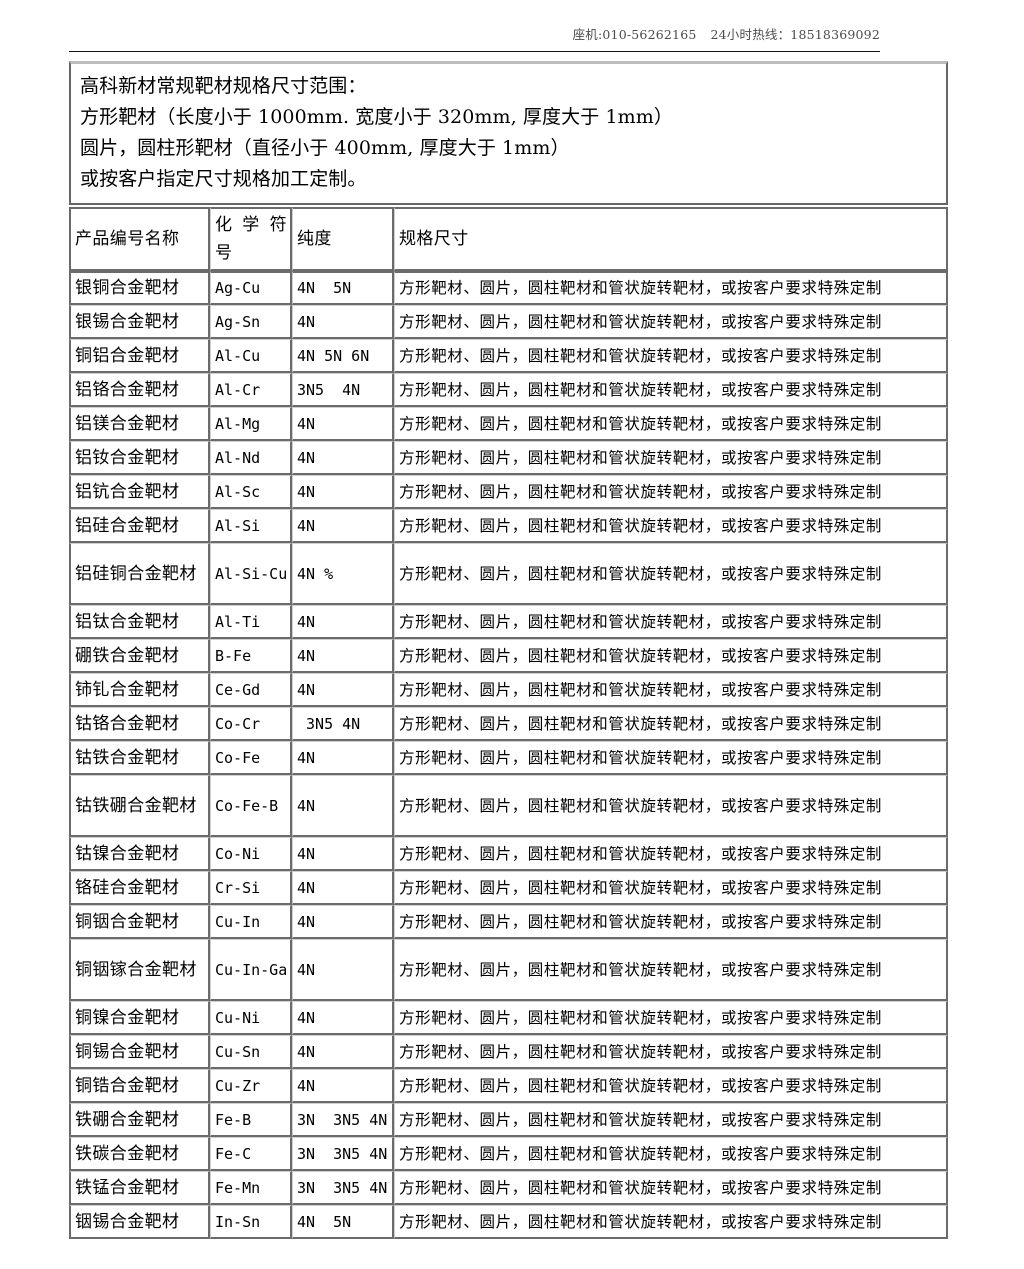  What do you see at coordinates (238, 1017) in the screenshot?
I see `chemical-symbol-text: Cu-Ni` at bounding box center [238, 1017].